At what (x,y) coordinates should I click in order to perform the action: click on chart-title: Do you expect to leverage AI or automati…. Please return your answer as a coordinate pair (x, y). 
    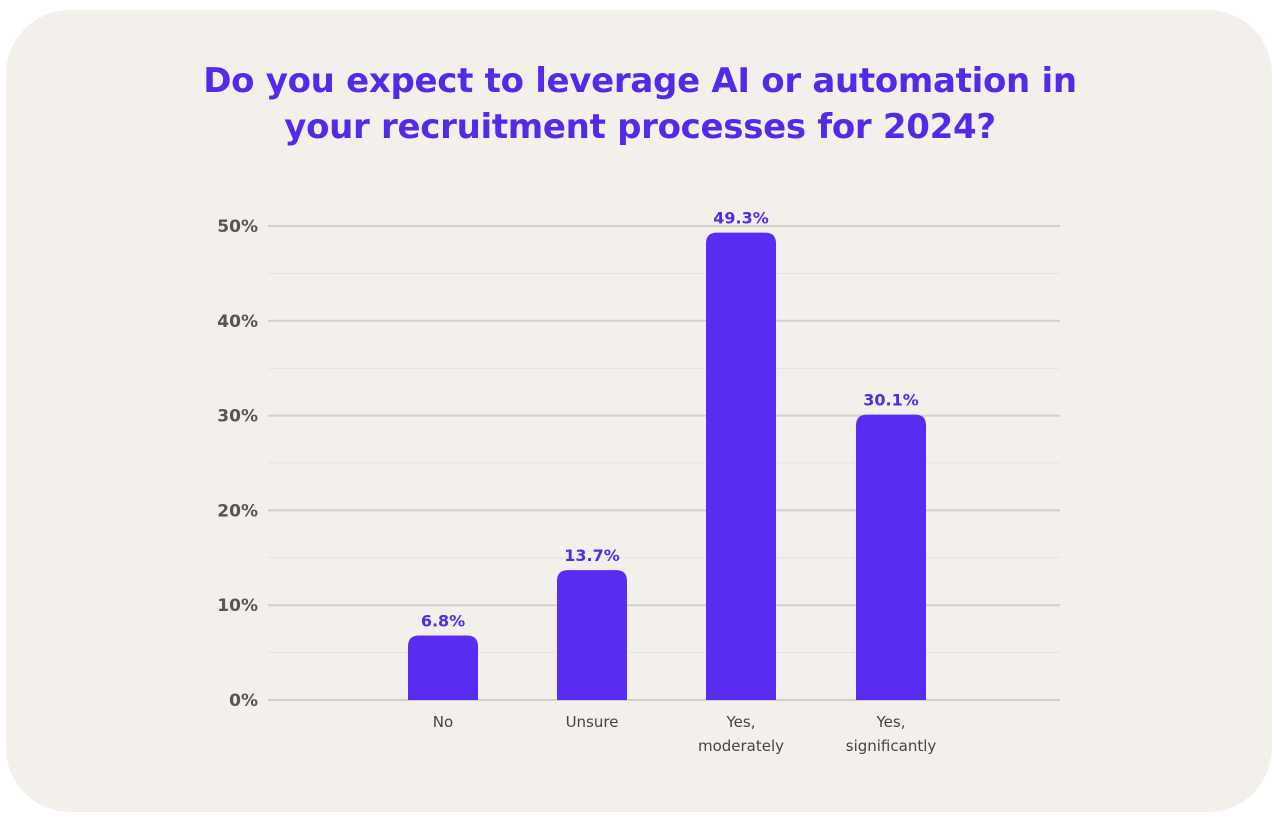
    Looking at the image, I should click on (640, 104).